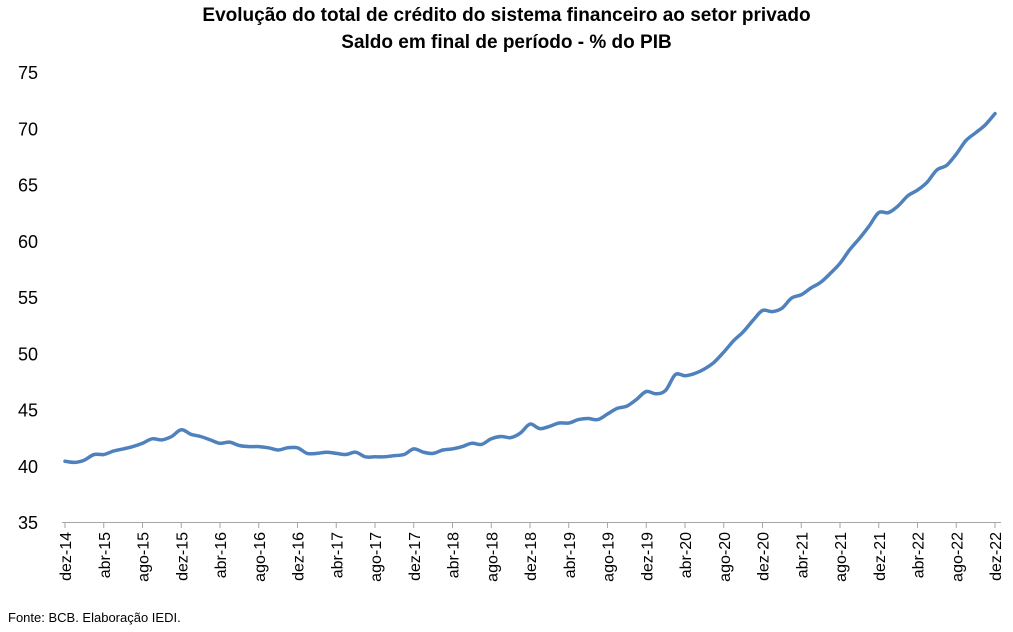 The width and height of the screenshot is (1013, 632). Describe the element at coordinates (841, 557) in the screenshot. I see `x-tick-label: ago-21` at that location.